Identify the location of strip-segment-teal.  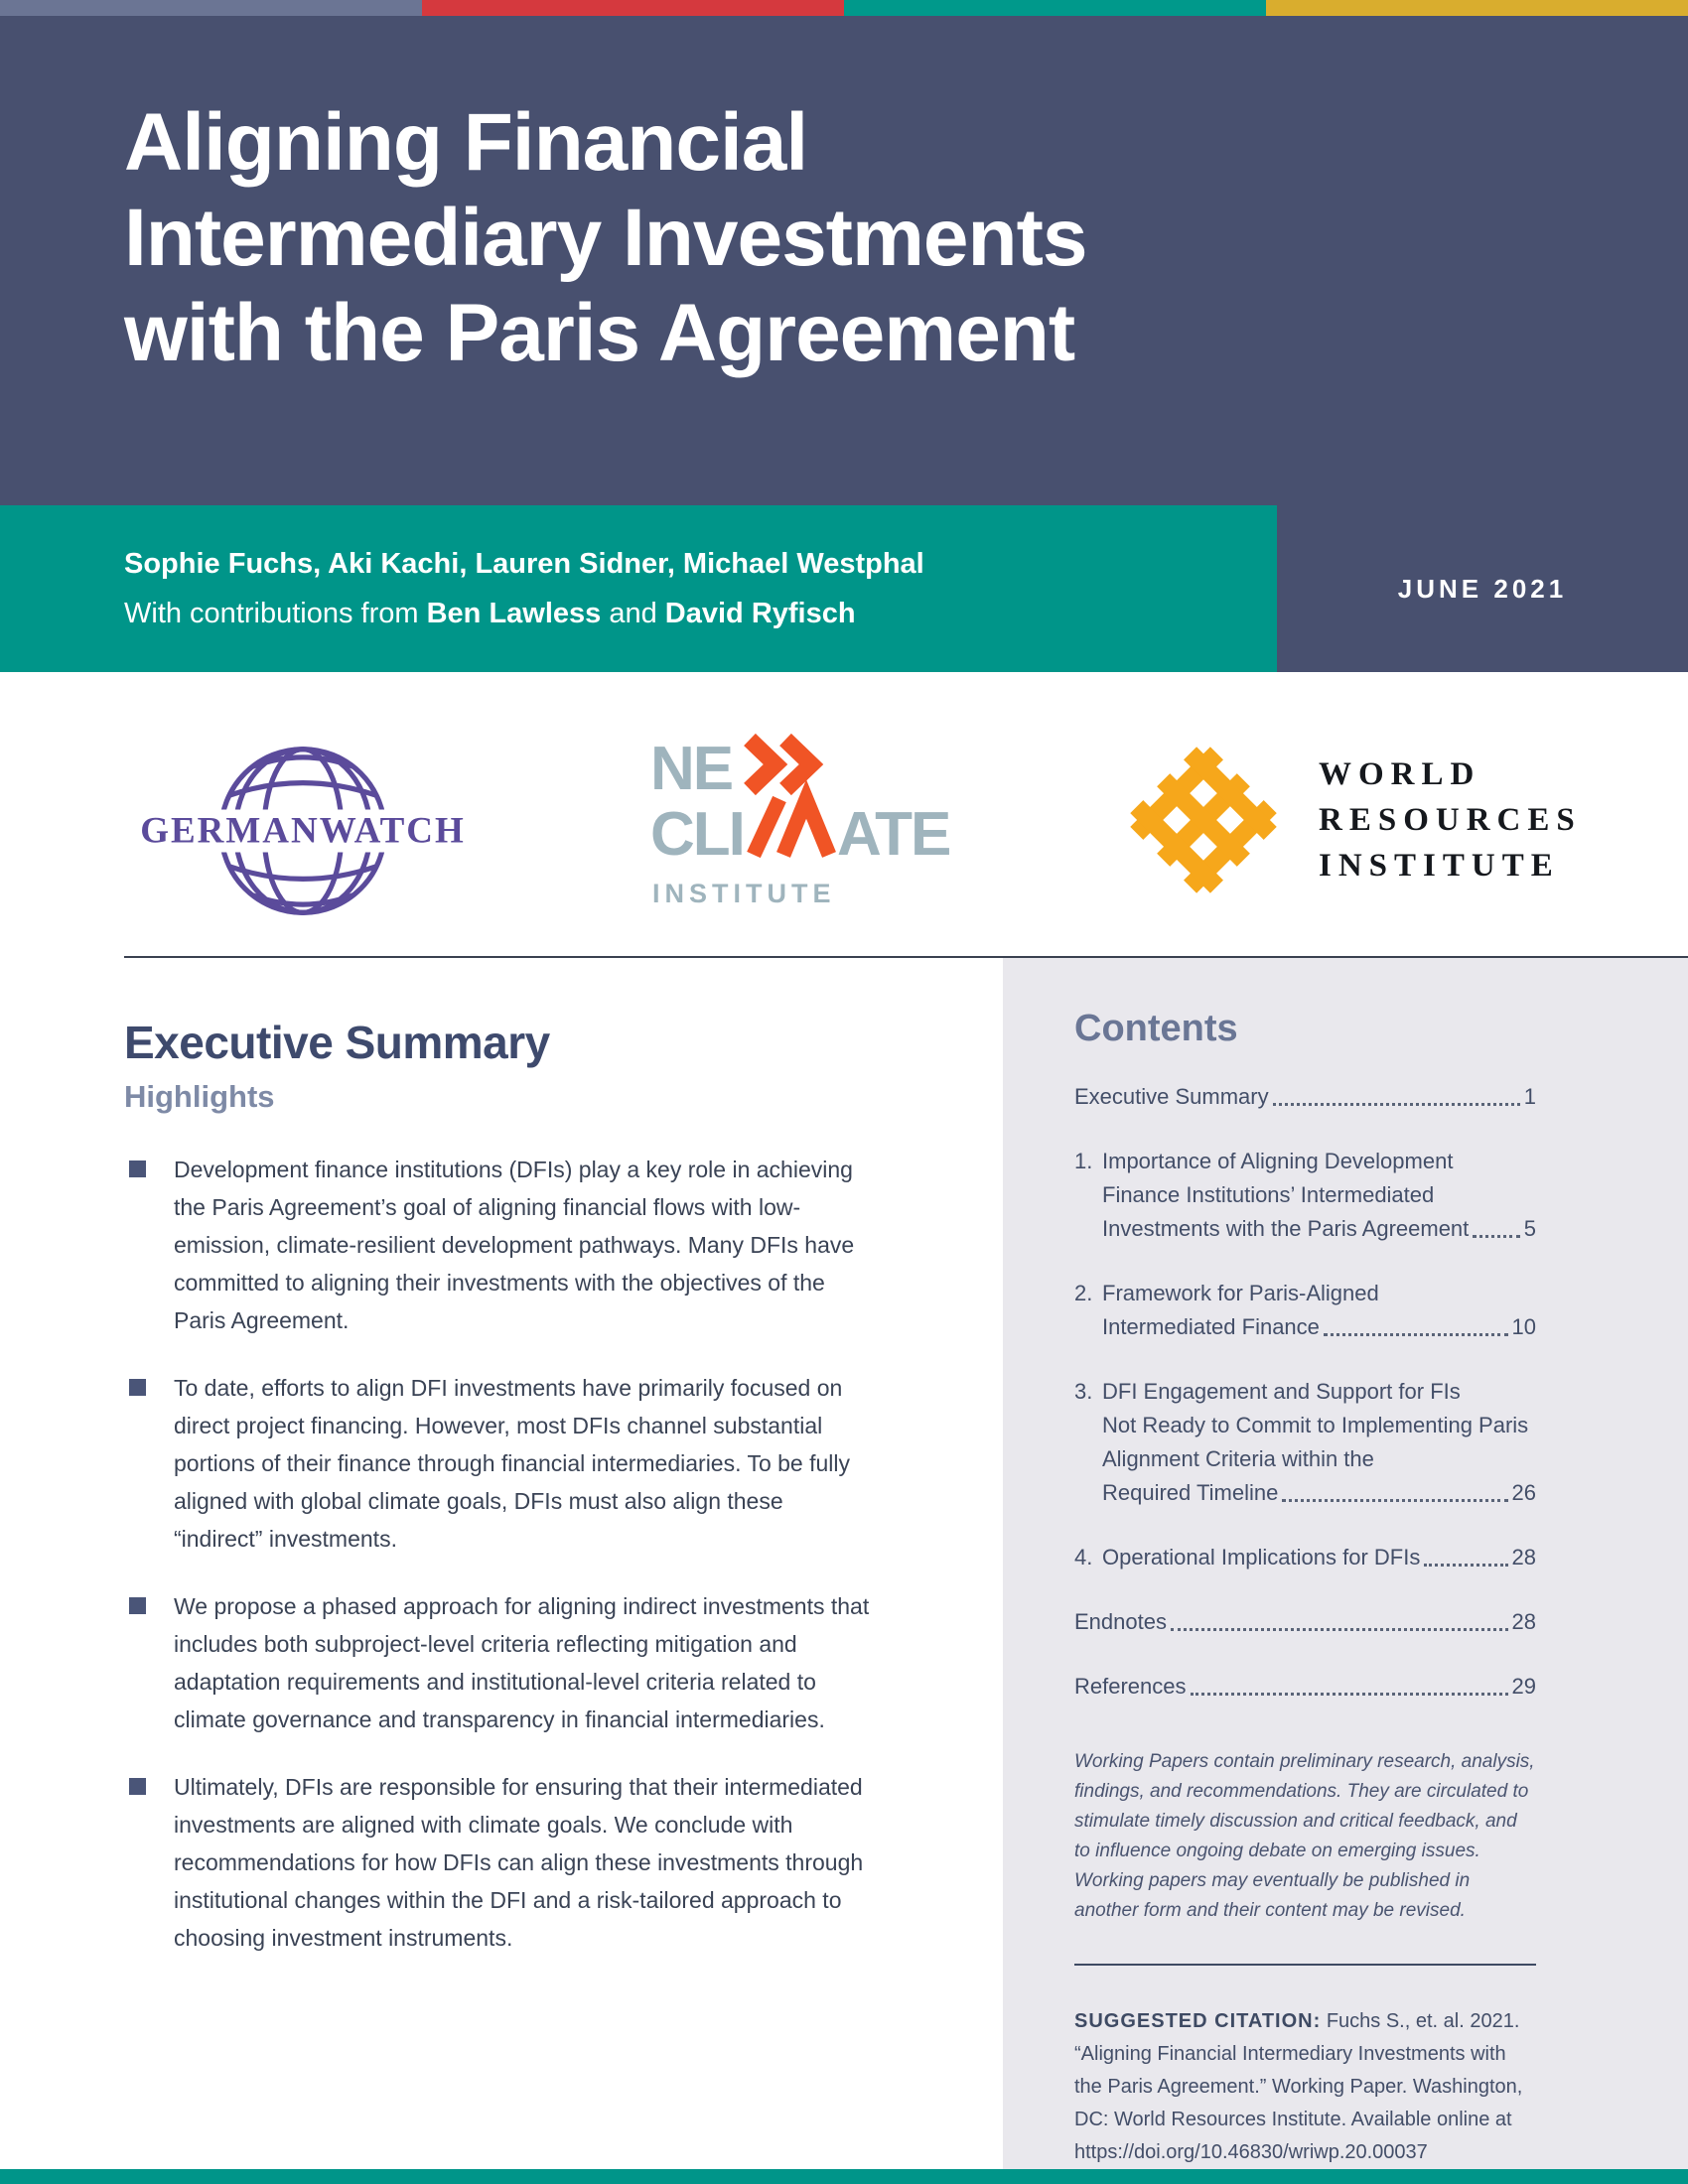
(1055, 8).